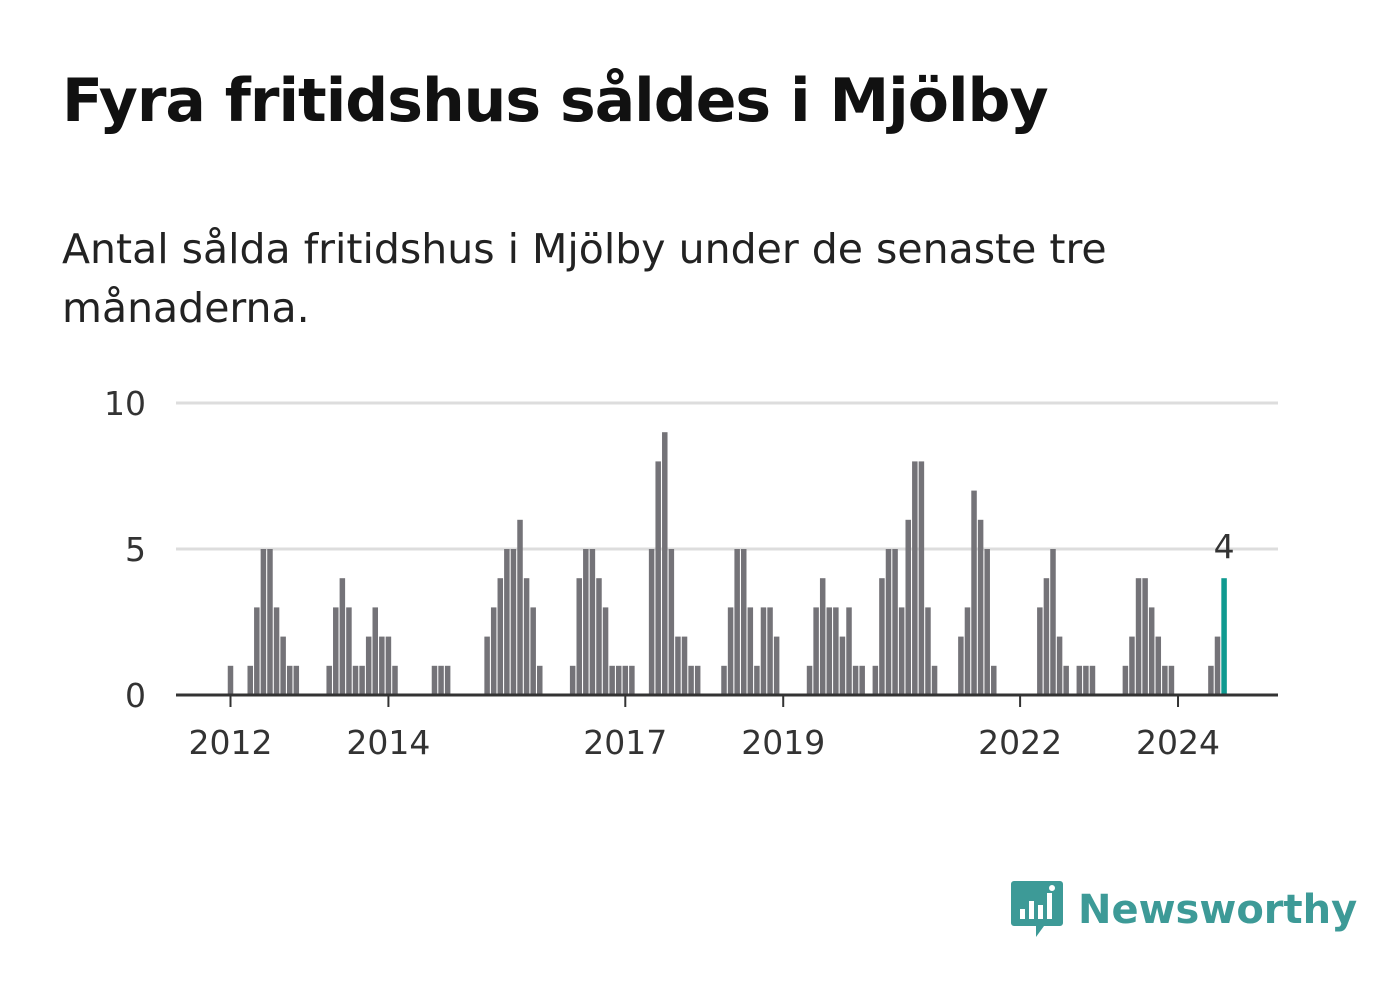 Image resolution: width=1382 pixels, height=999 pixels. I want to click on chart-title: Fyra fritidshus såldes i Mjölby, so click(555, 101).